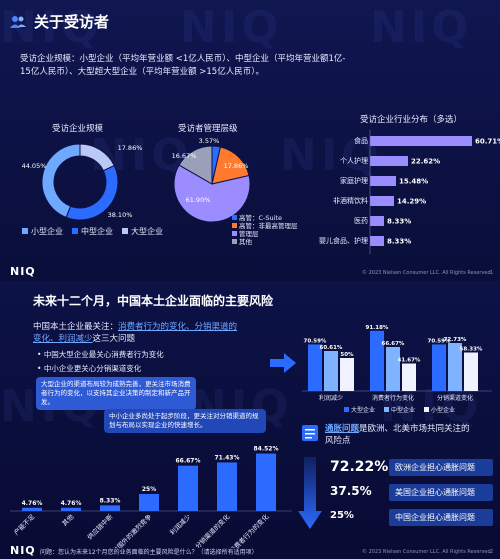 The image size is (500, 559). I want to click on concern-highlight: 变化、利润减少, so click(63, 339).